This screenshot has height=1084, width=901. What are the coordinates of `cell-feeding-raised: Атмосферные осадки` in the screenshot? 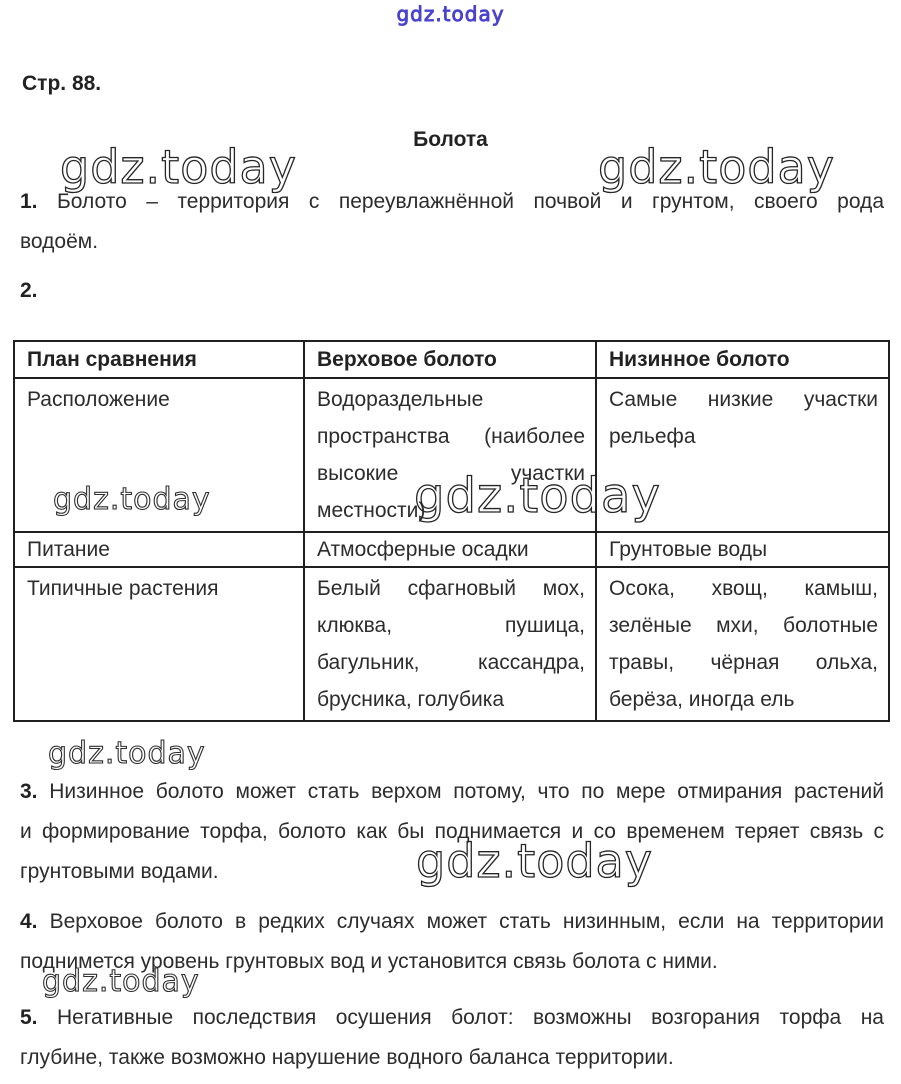 It's located at (450, 549).